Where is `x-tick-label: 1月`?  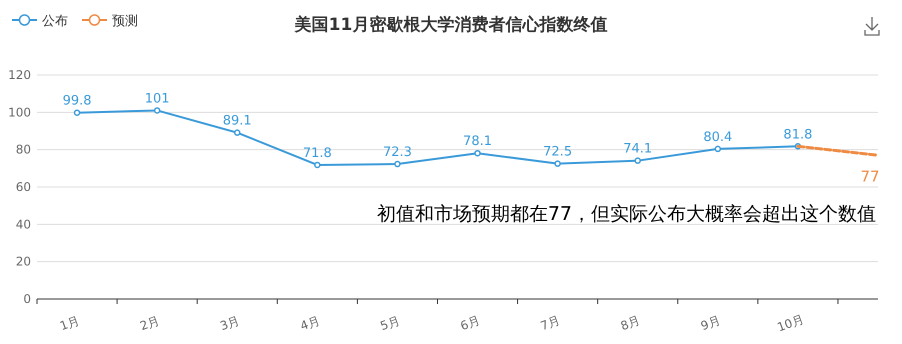
x-tick-label: 1月 is located at coordinates (70, 323).